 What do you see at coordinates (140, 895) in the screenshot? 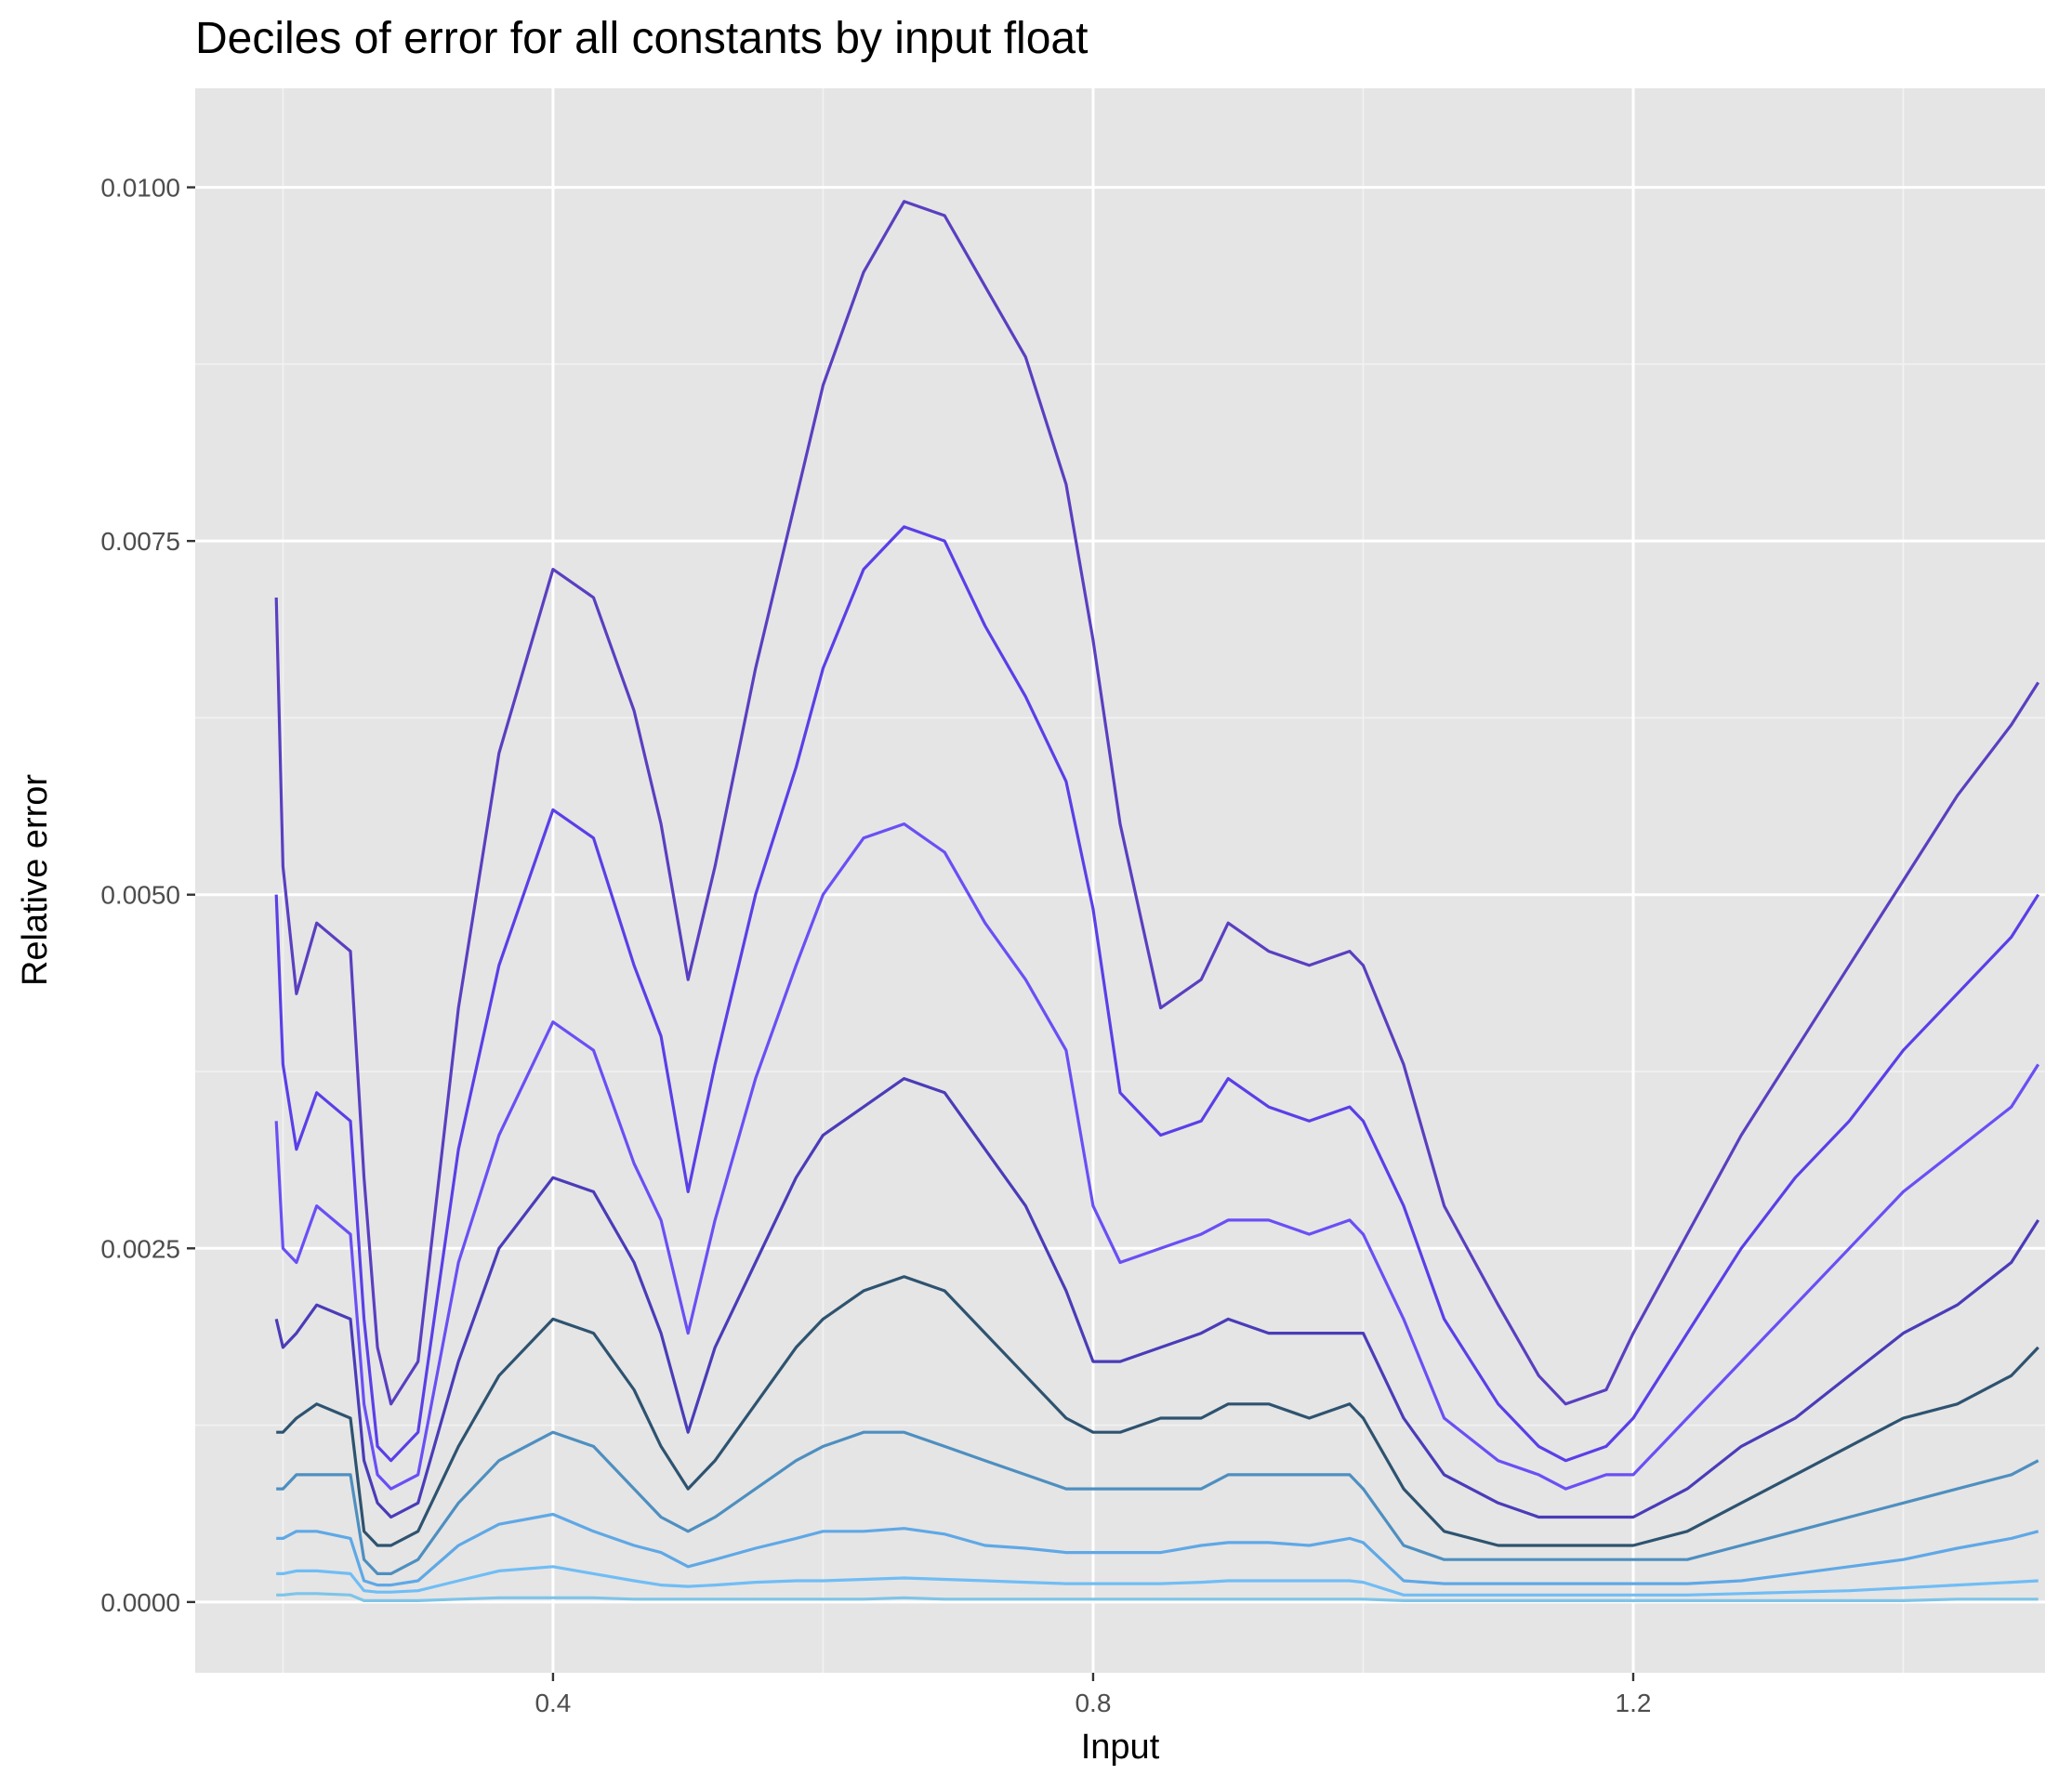
I see `y-tick-label-2: 0.0050` at bounding box center [140, 895].